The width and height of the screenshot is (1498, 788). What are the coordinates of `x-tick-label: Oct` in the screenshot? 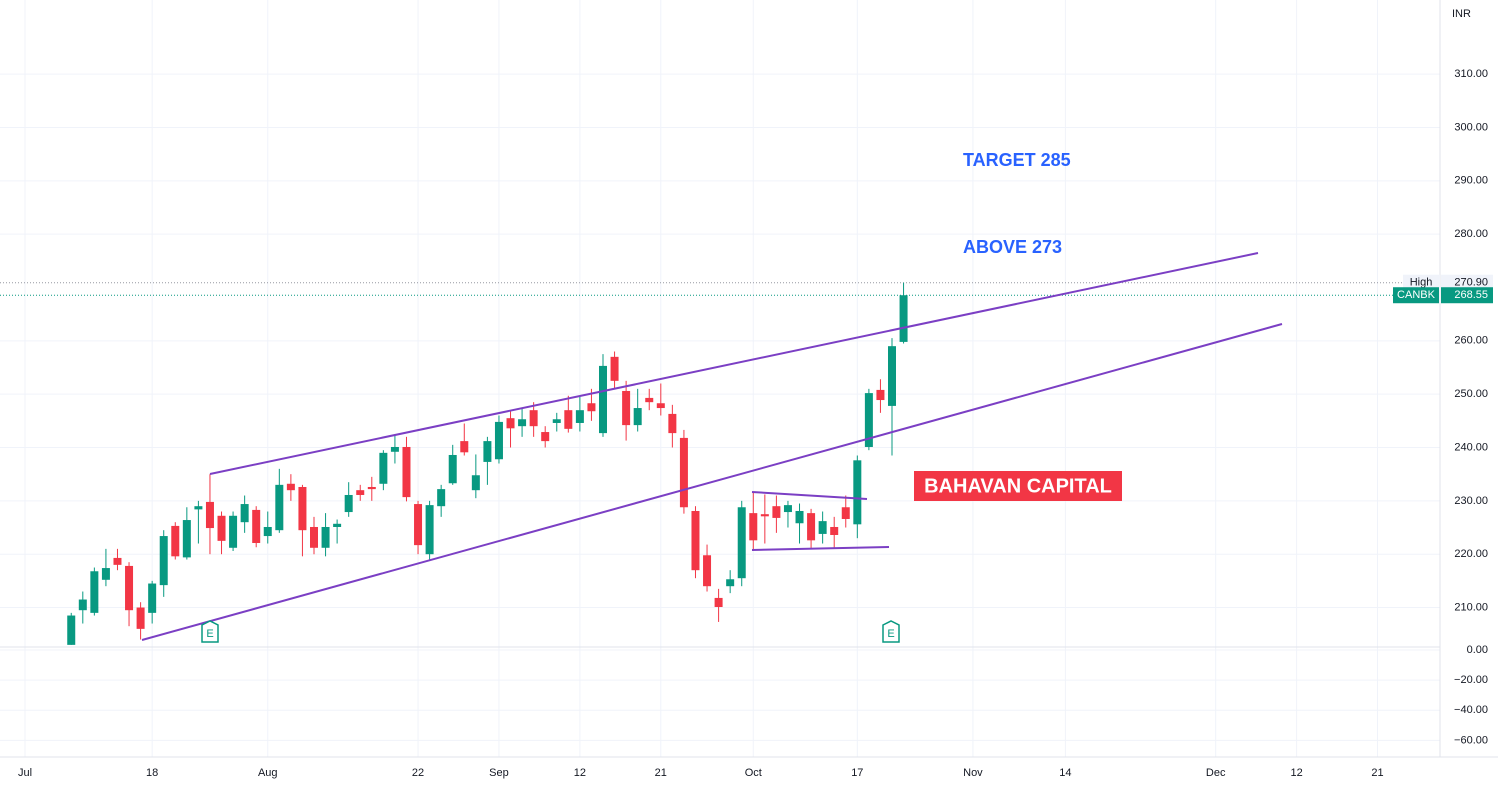 It's located at (753, 773).